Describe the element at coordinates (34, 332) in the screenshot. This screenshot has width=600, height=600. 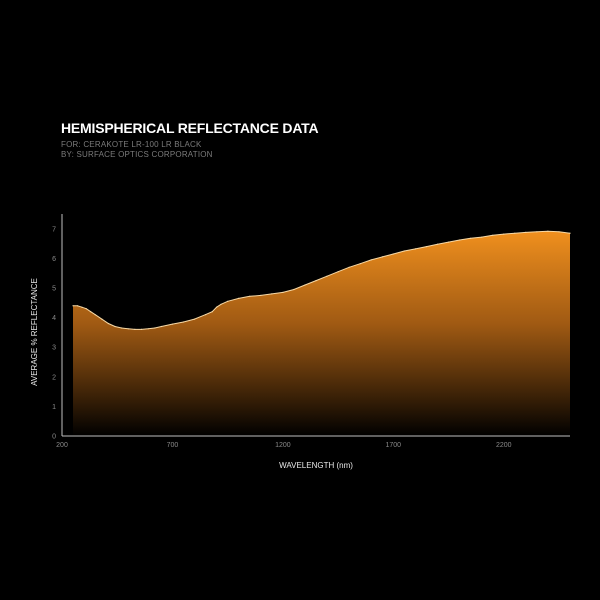
I see `y-axis-label: AVERAGE % REFLECTANCE` at that location.